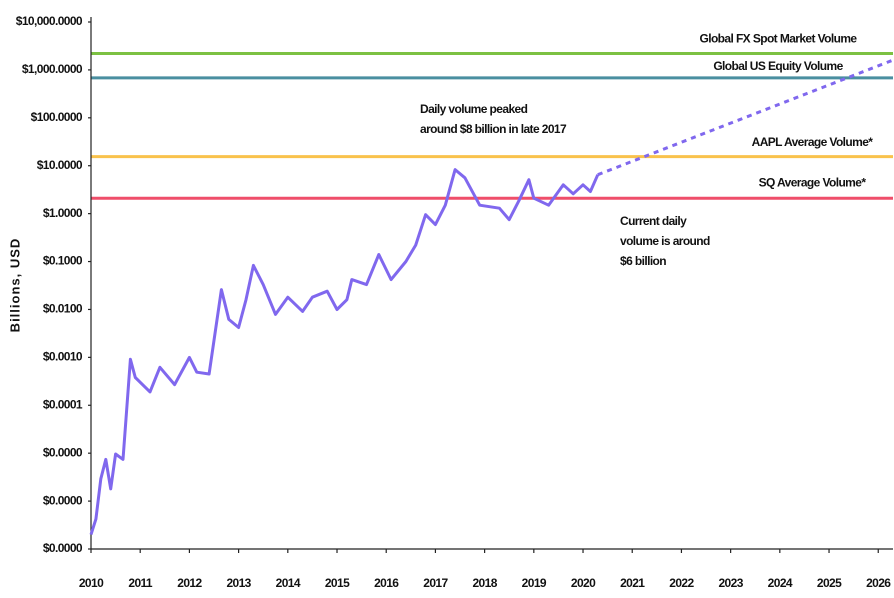 This screenshot has height=598, width=894. Describe the element at coordinates (238, 583) in the screenshot. I see `x-tick-label: 2013` at that location.